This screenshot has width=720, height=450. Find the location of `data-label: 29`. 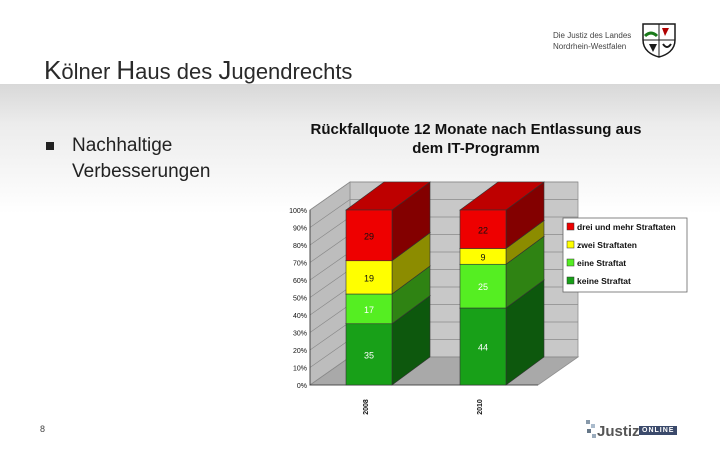

data-label: 29 is located at coordinates (369, 236).